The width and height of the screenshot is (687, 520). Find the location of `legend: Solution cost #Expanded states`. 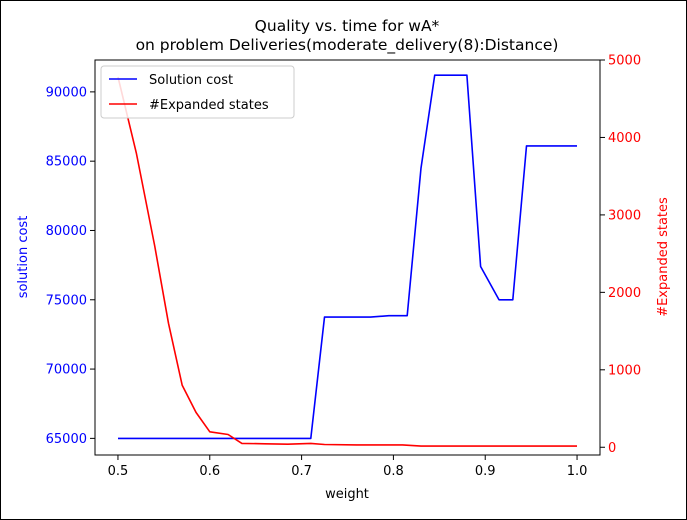

legend: Solution cost #Expanded states is located at coordinates (197, 92).